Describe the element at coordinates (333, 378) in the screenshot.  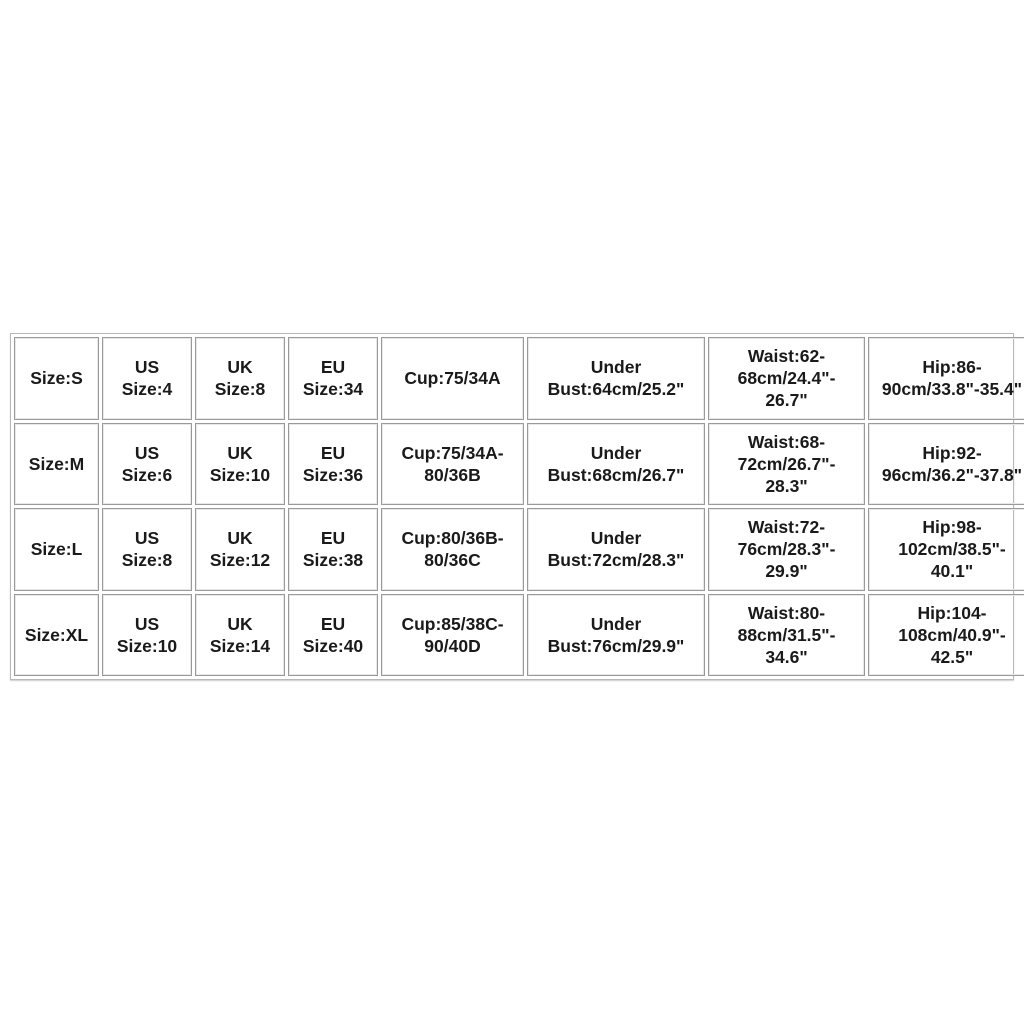
I see `cell-eu-size: EU Size:34` at that location.